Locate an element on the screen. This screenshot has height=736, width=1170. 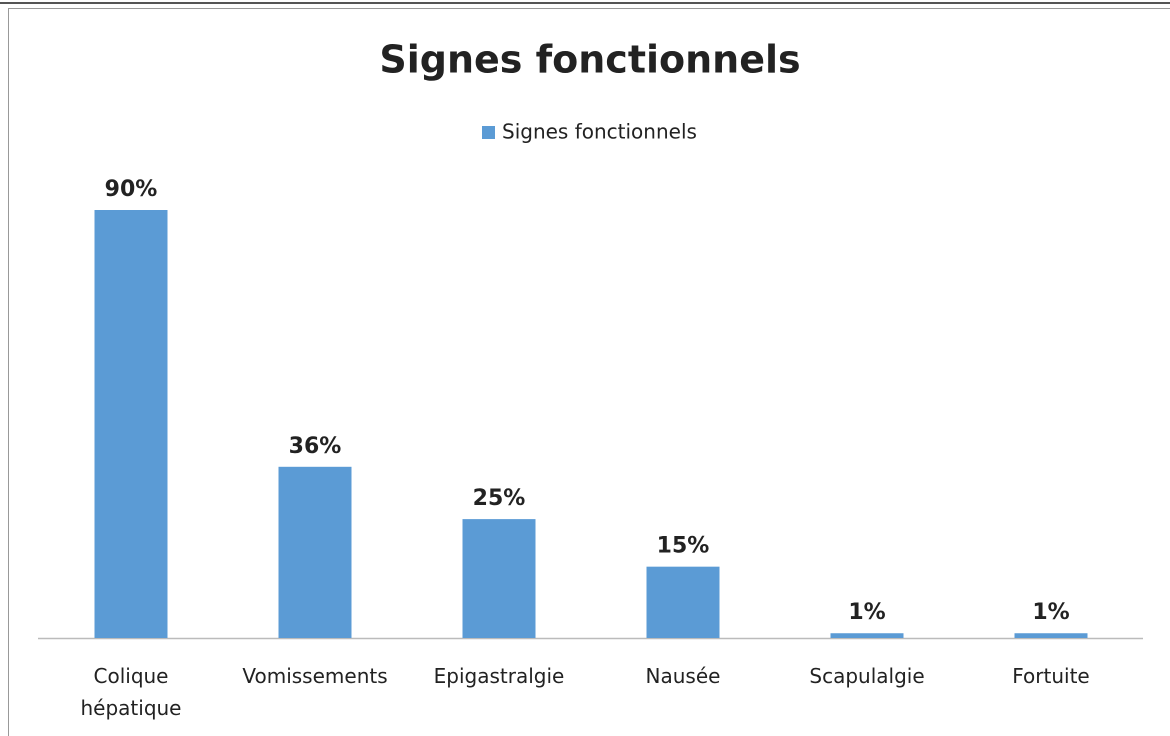
x-tick-label: Fortuite is located at coordinates (1051, 676).